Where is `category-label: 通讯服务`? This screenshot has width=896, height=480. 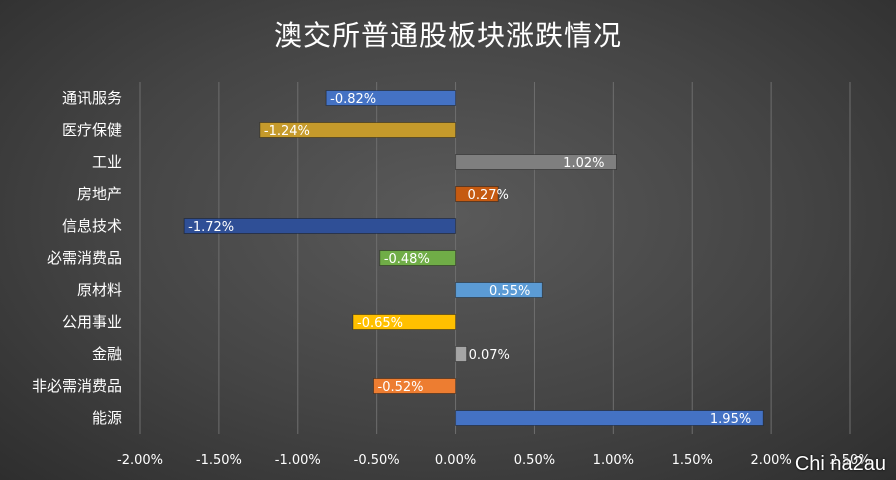 category-label: 通讯服务 is located at coordinates (92, 98).